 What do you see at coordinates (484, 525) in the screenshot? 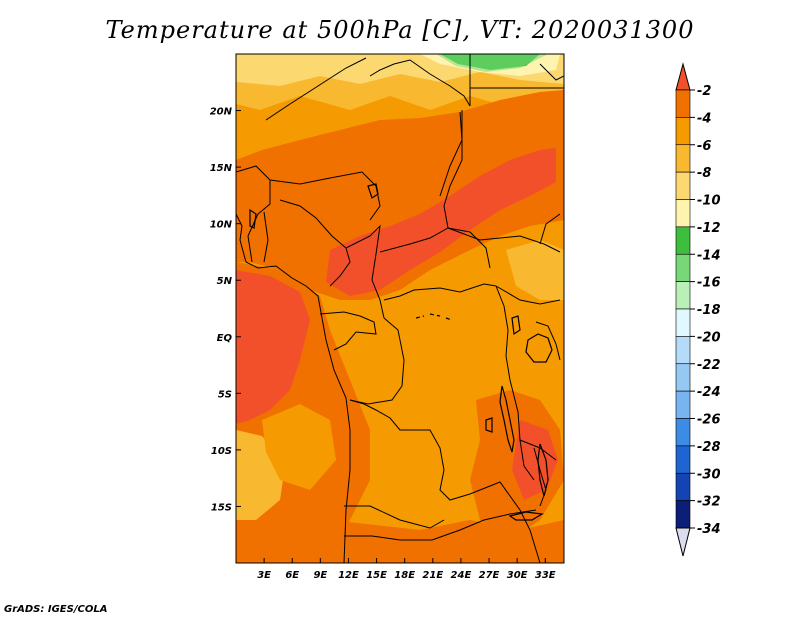
I see `border-zambia-zimbabwe` at bounding box center [484, 525].